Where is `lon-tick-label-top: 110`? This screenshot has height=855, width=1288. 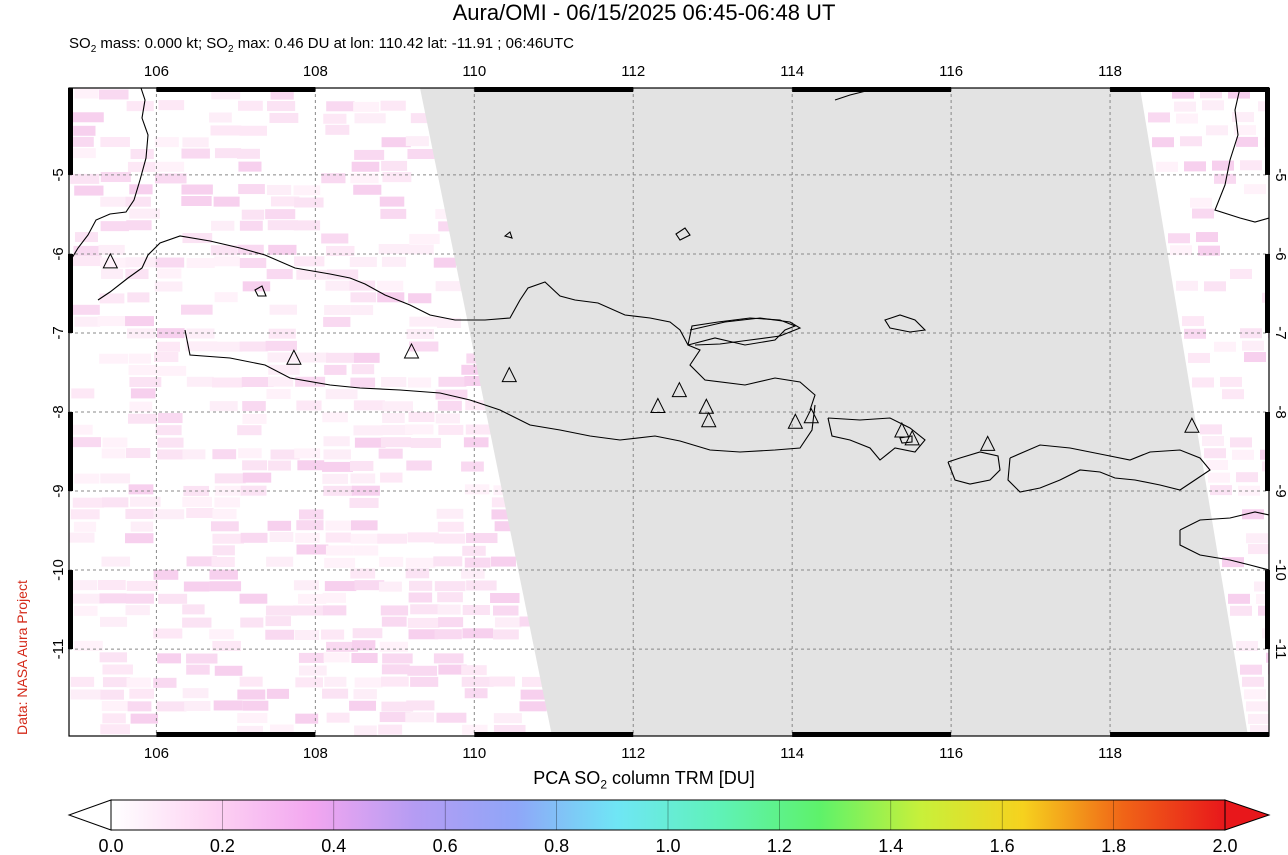 lon-tick-label-top: 110 is located at coordinates (474, 71).